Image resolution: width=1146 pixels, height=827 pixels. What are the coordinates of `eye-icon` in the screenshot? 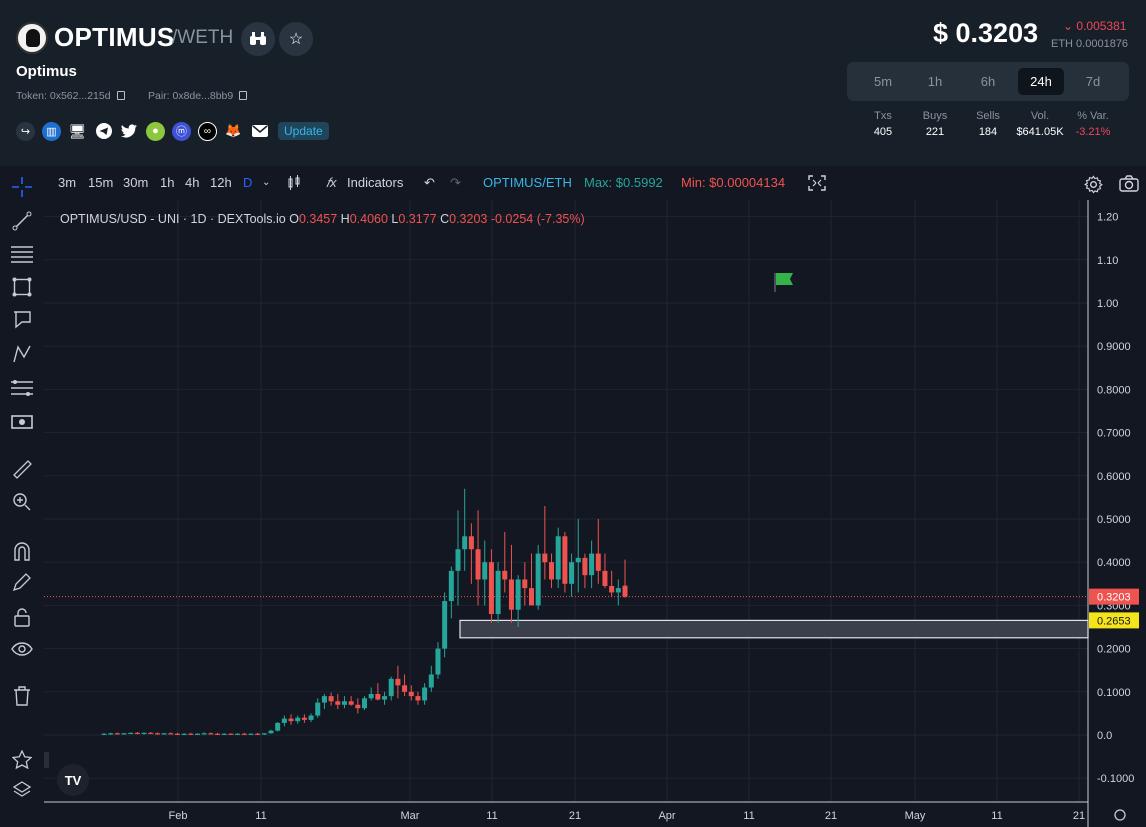 It's located at (22, 649).